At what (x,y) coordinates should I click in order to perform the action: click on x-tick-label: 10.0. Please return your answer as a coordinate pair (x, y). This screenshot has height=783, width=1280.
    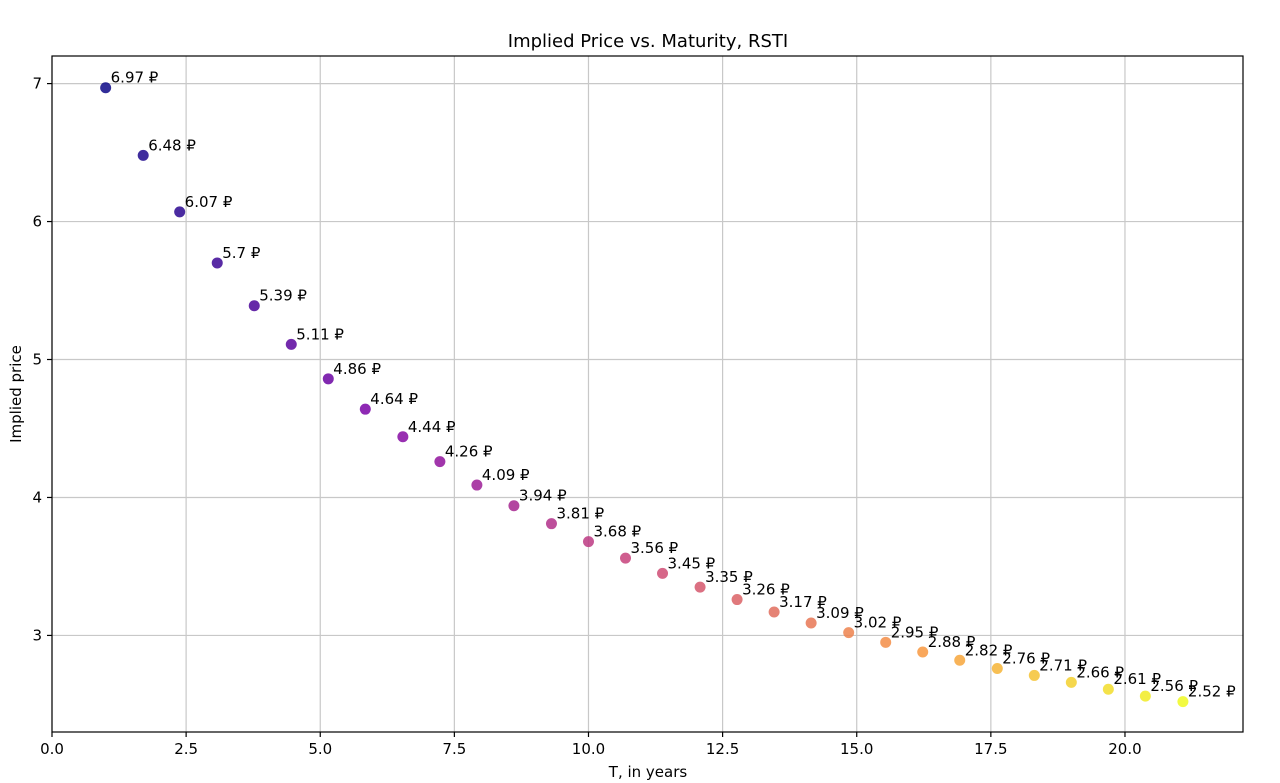
    Looking at the image, I should click on (588, 749).